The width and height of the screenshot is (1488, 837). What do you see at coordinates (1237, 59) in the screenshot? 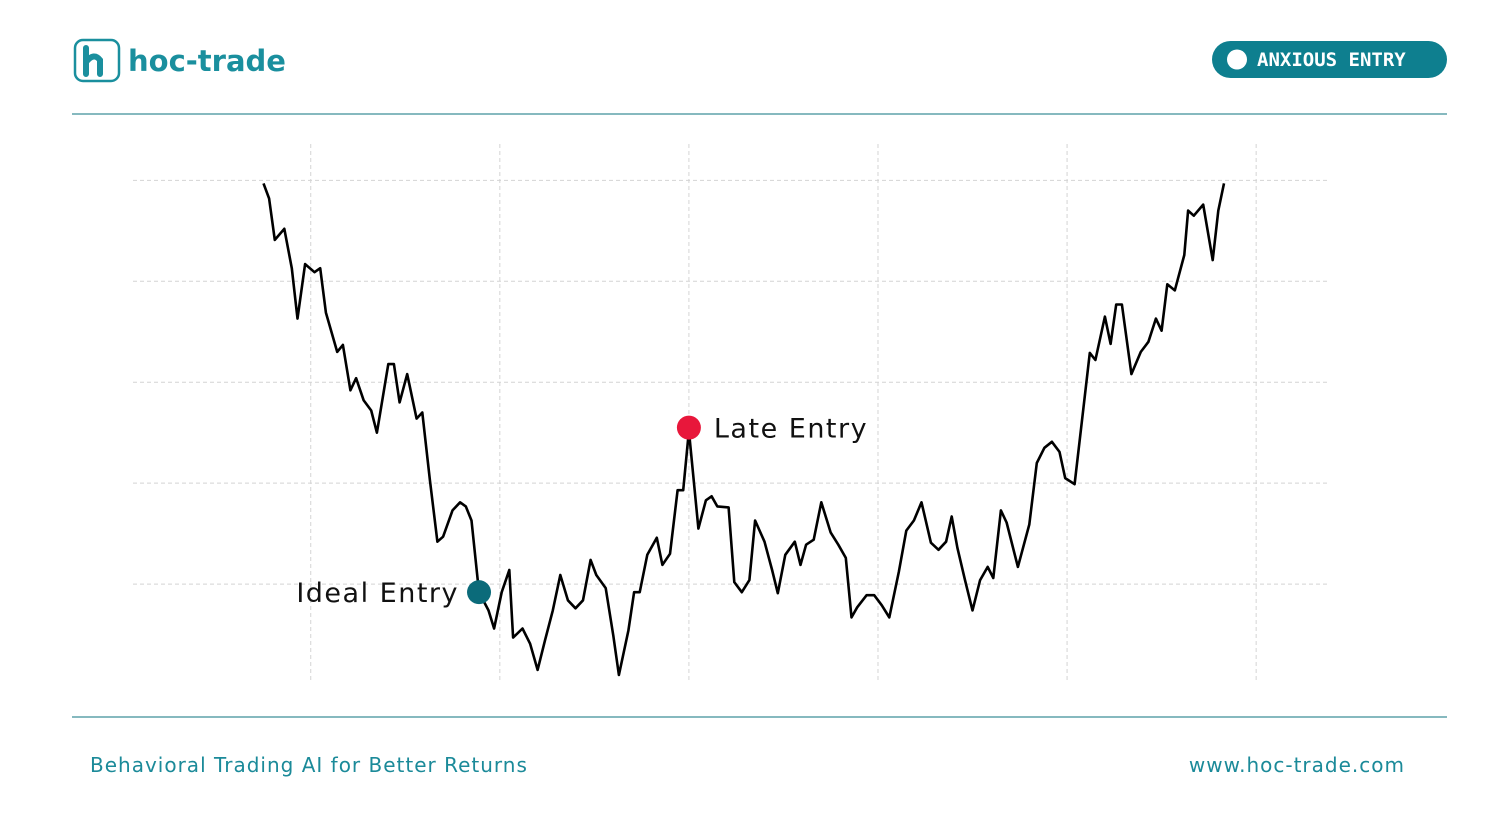
I see `badge-dot` at bounding box center [1237, 59].